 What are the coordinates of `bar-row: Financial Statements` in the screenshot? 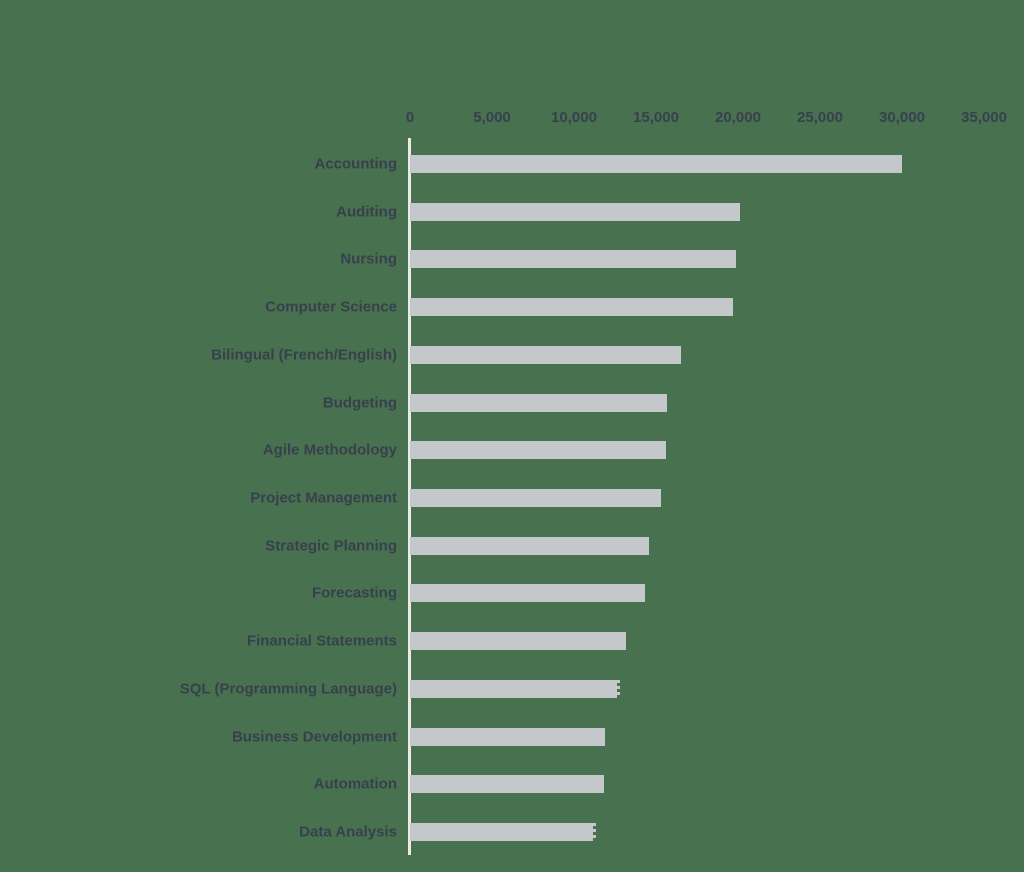 It's located at (512, 641).